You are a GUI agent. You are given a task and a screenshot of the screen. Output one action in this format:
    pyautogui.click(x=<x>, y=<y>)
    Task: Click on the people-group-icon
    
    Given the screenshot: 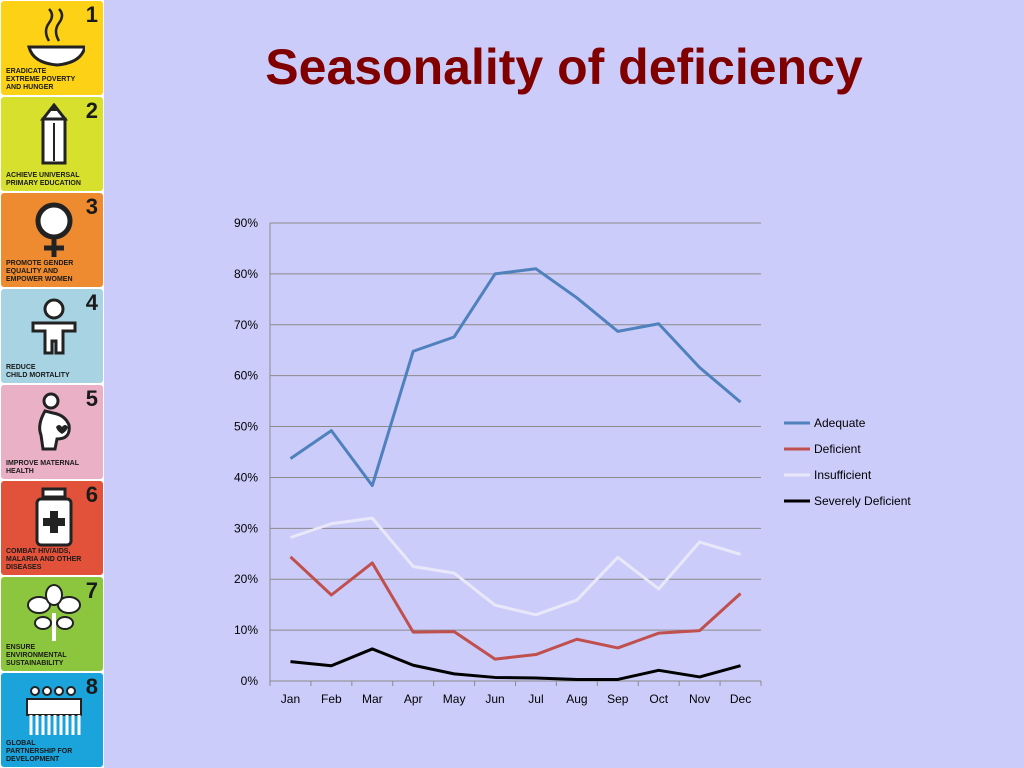 What is the action you would take?
    pyautogui.click(x=54, y=710)
    